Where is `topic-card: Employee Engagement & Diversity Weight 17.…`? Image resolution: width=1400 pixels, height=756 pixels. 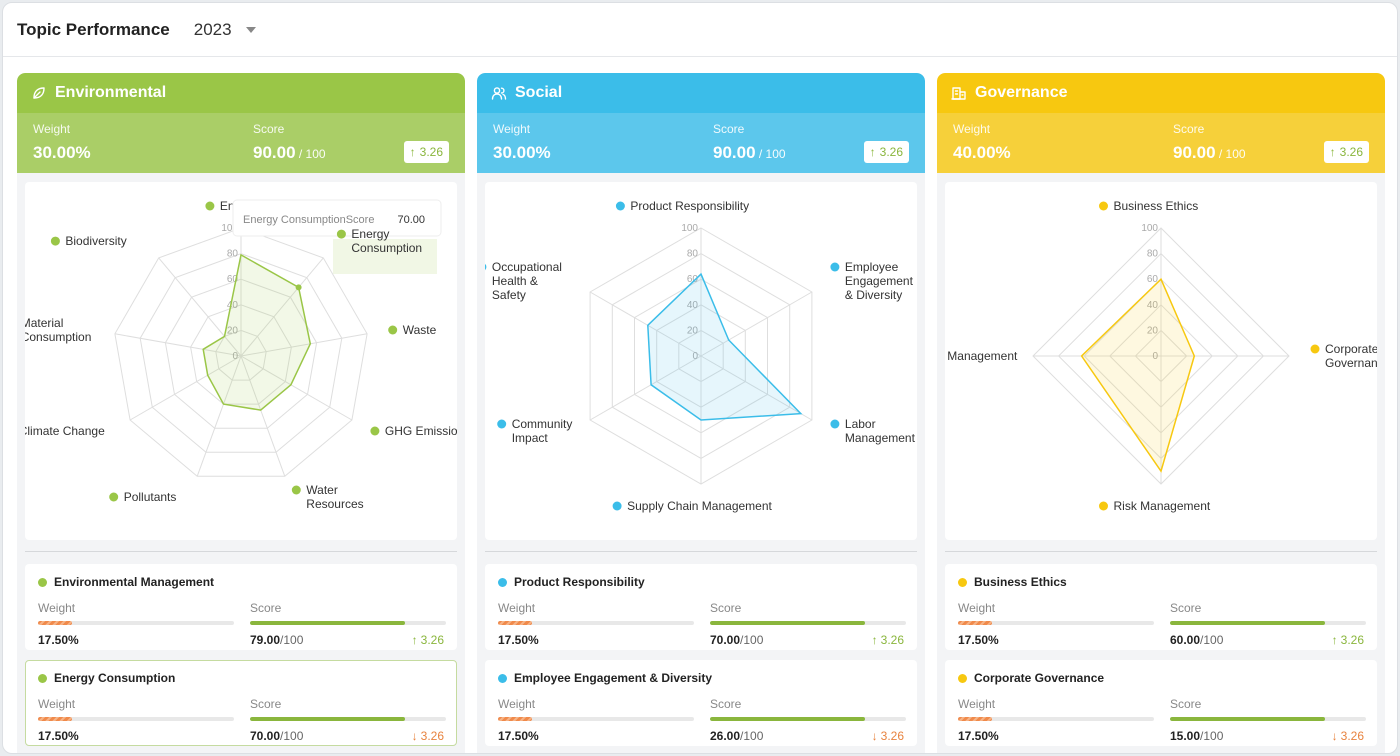
topic-card: Employee Engagement & Diversity Weight 17.… is located at coordinates (701, 703).